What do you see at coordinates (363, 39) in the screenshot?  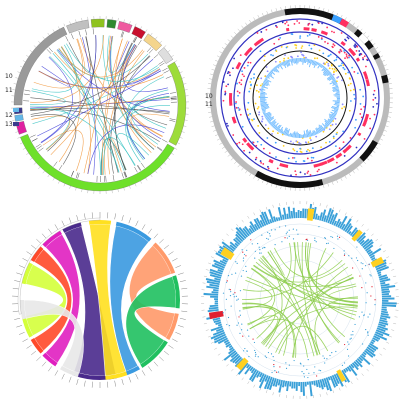 I see `outer-color-block` at bounding box center [363, 39].